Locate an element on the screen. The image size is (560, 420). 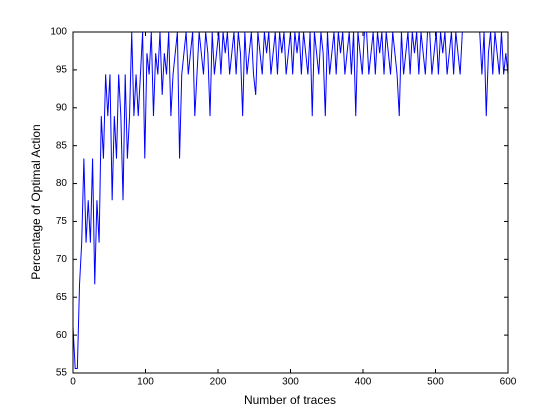
y-tick-label: 75 is located at coordinates (62, 221).